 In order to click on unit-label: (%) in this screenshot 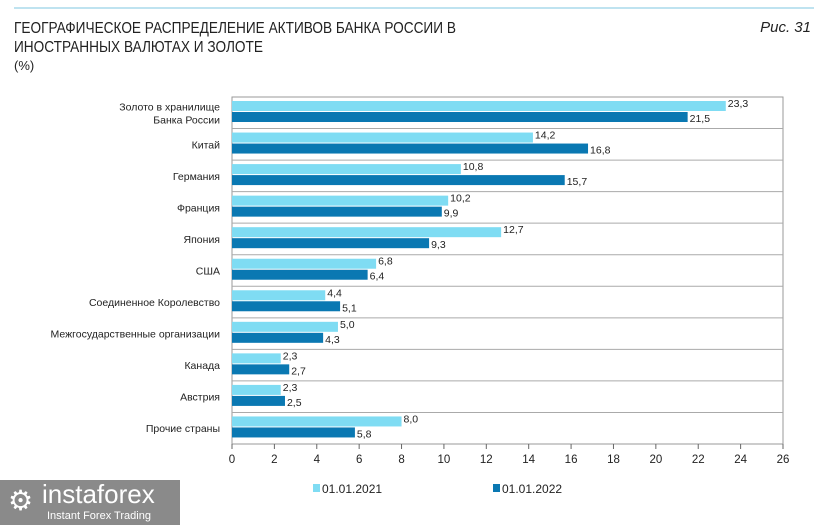, I will do `click(24, 65)`.